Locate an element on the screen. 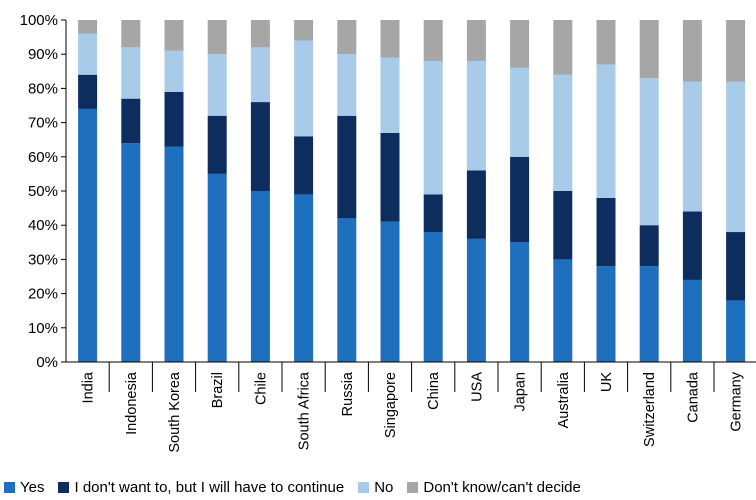  x-category-label: India is located at coordinates (89, 387).